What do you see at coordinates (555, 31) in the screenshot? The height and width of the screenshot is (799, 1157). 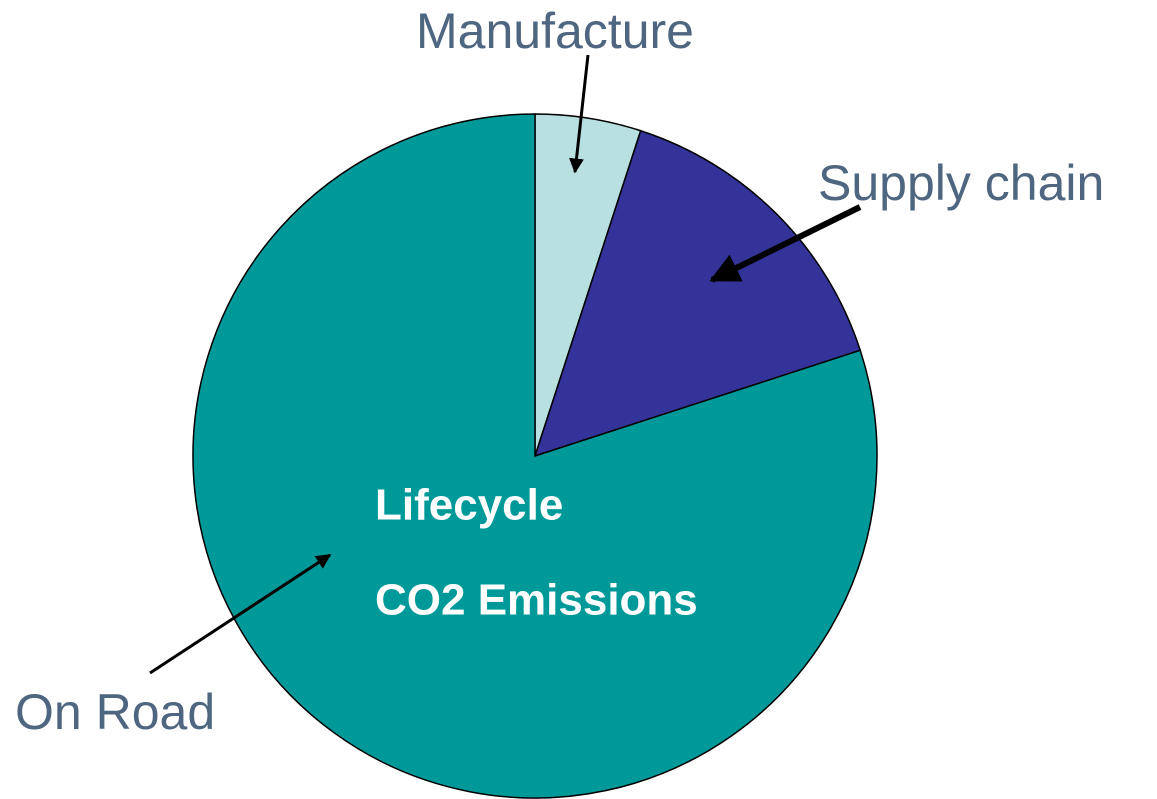 I see `slice-label: Manufacture` at bounding box center [555, 31].